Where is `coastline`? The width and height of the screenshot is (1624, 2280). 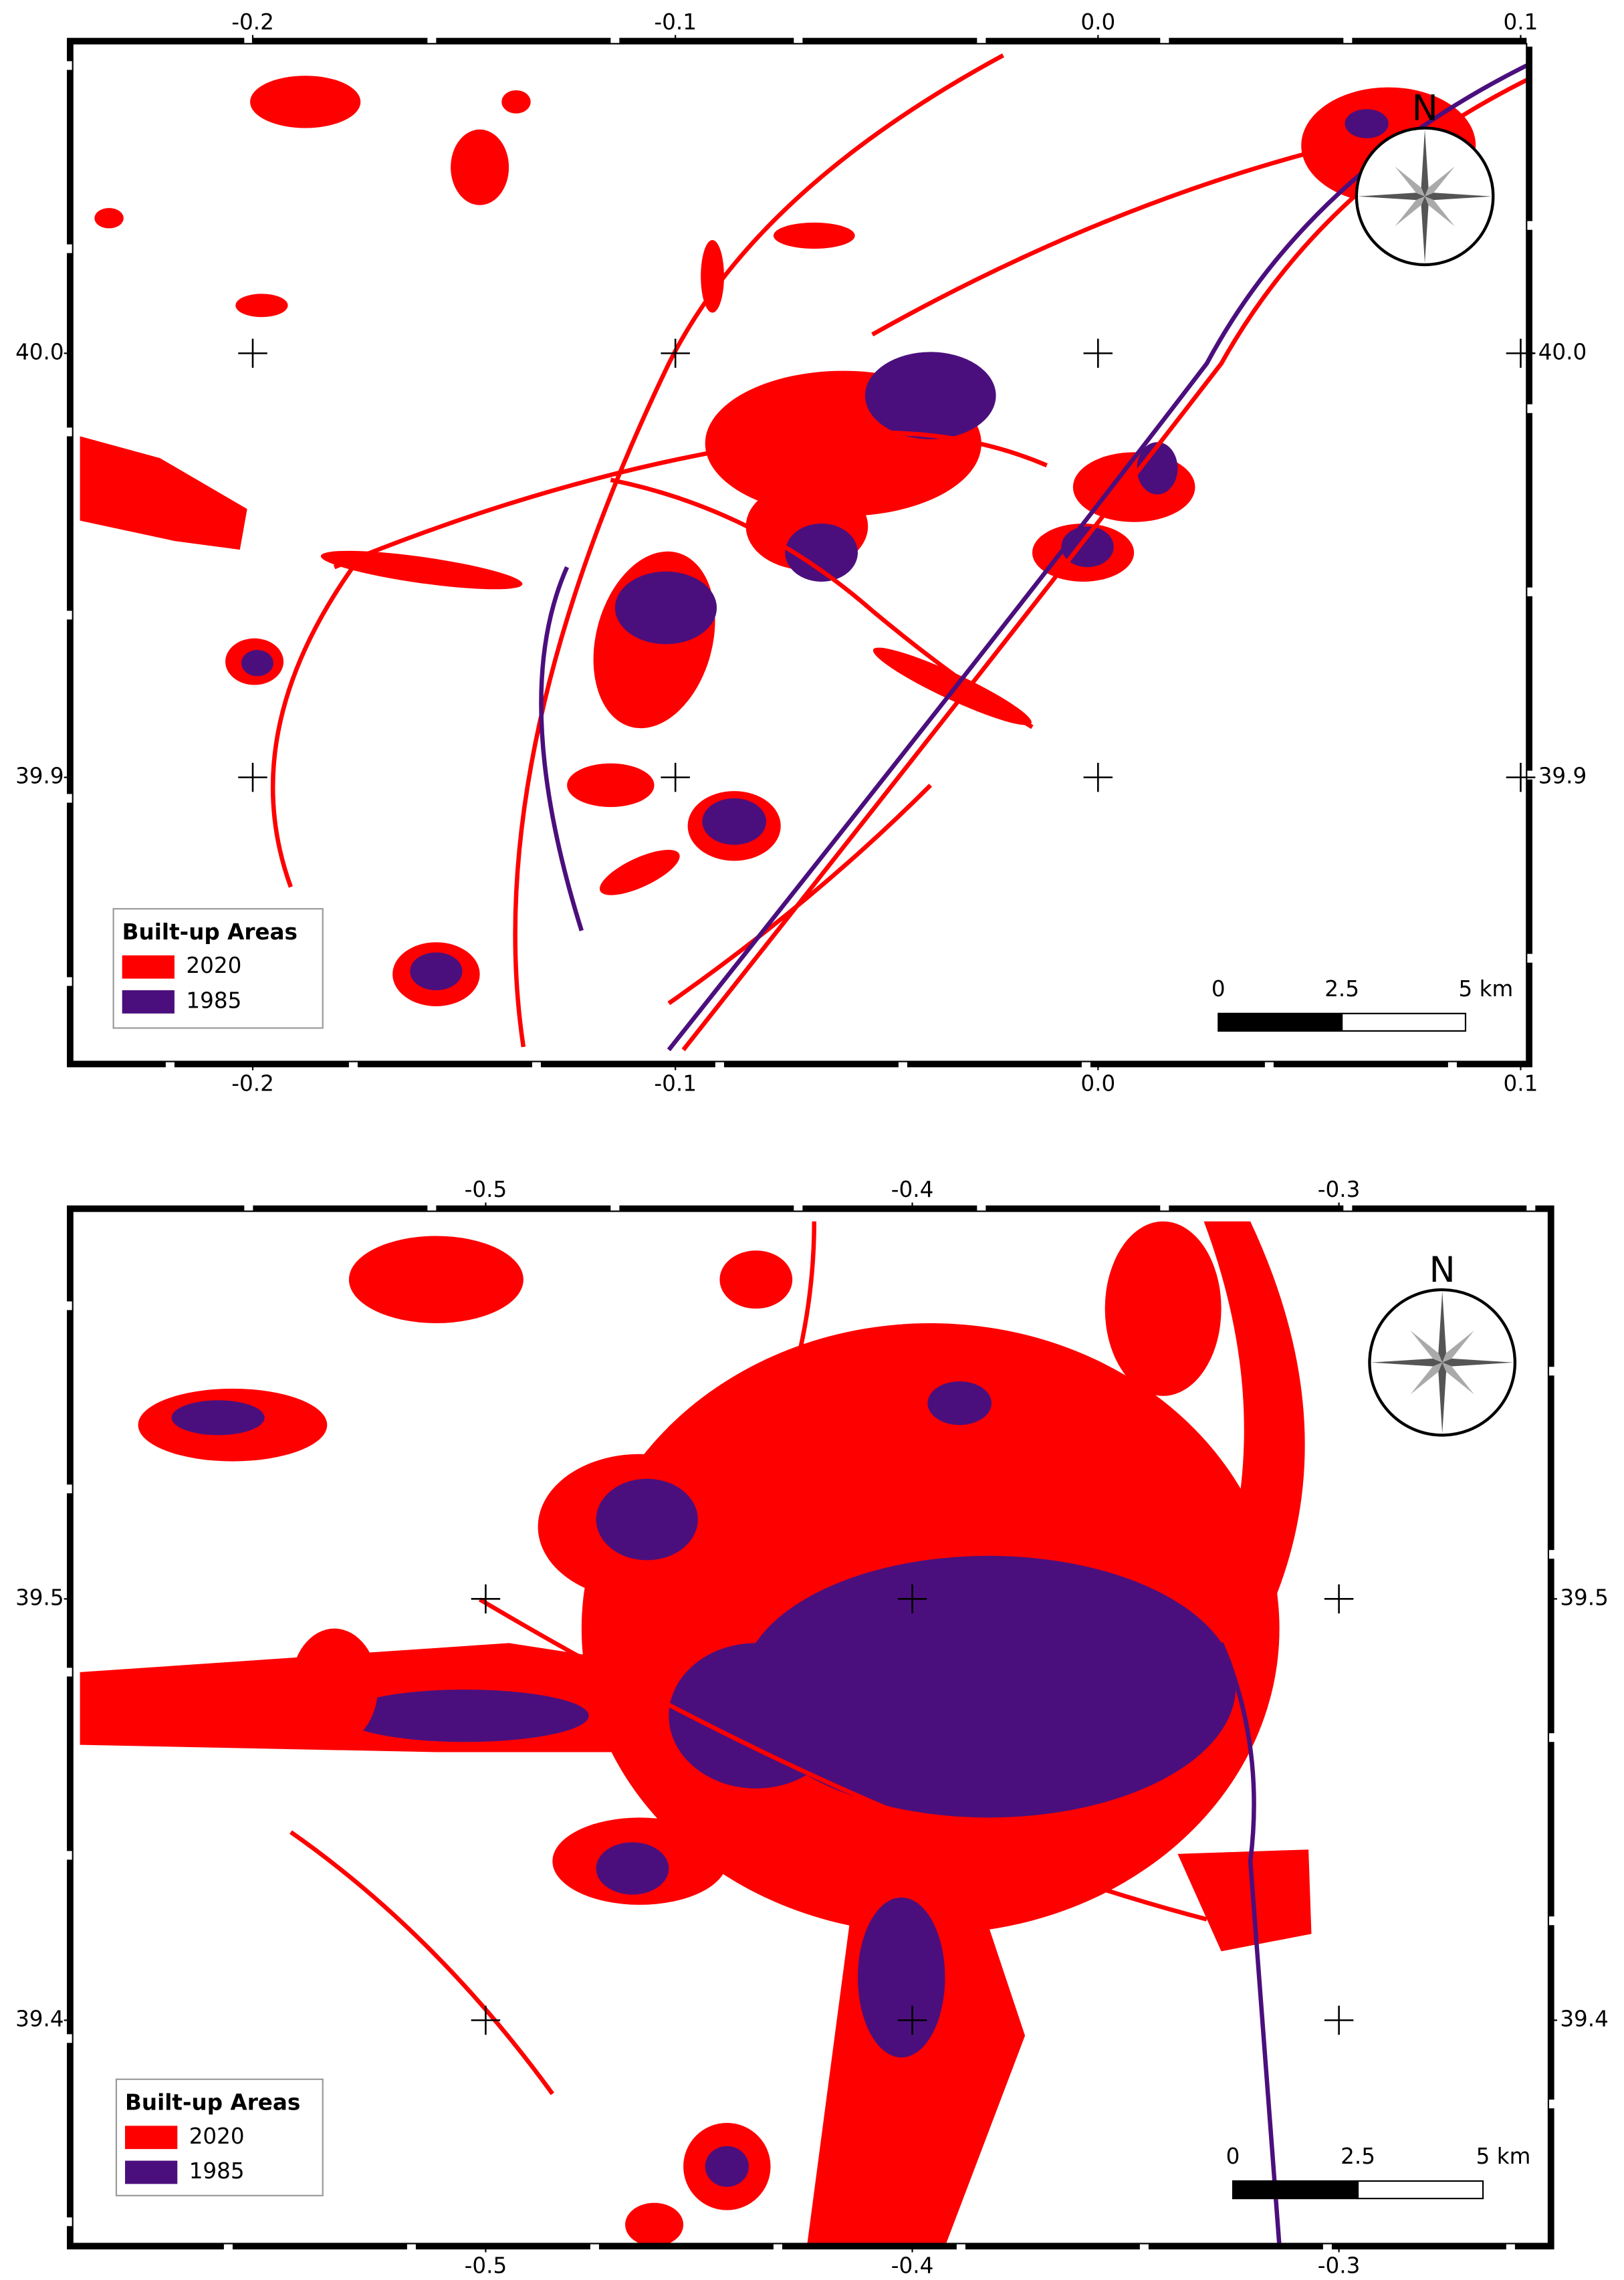 coastline is located at coordinates (1250, 1943).